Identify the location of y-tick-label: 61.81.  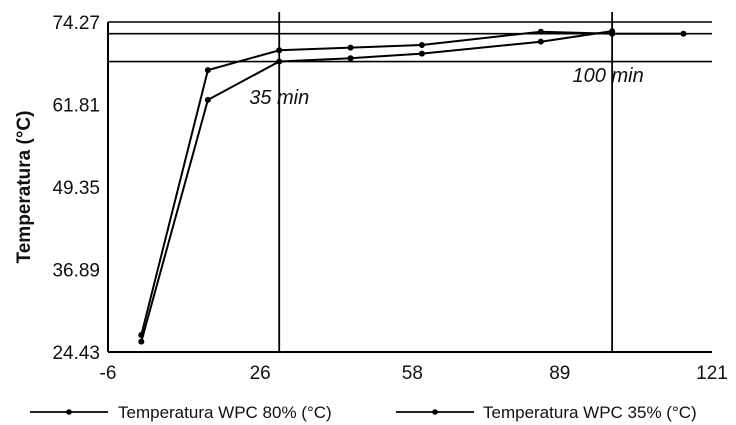
(76, 106).